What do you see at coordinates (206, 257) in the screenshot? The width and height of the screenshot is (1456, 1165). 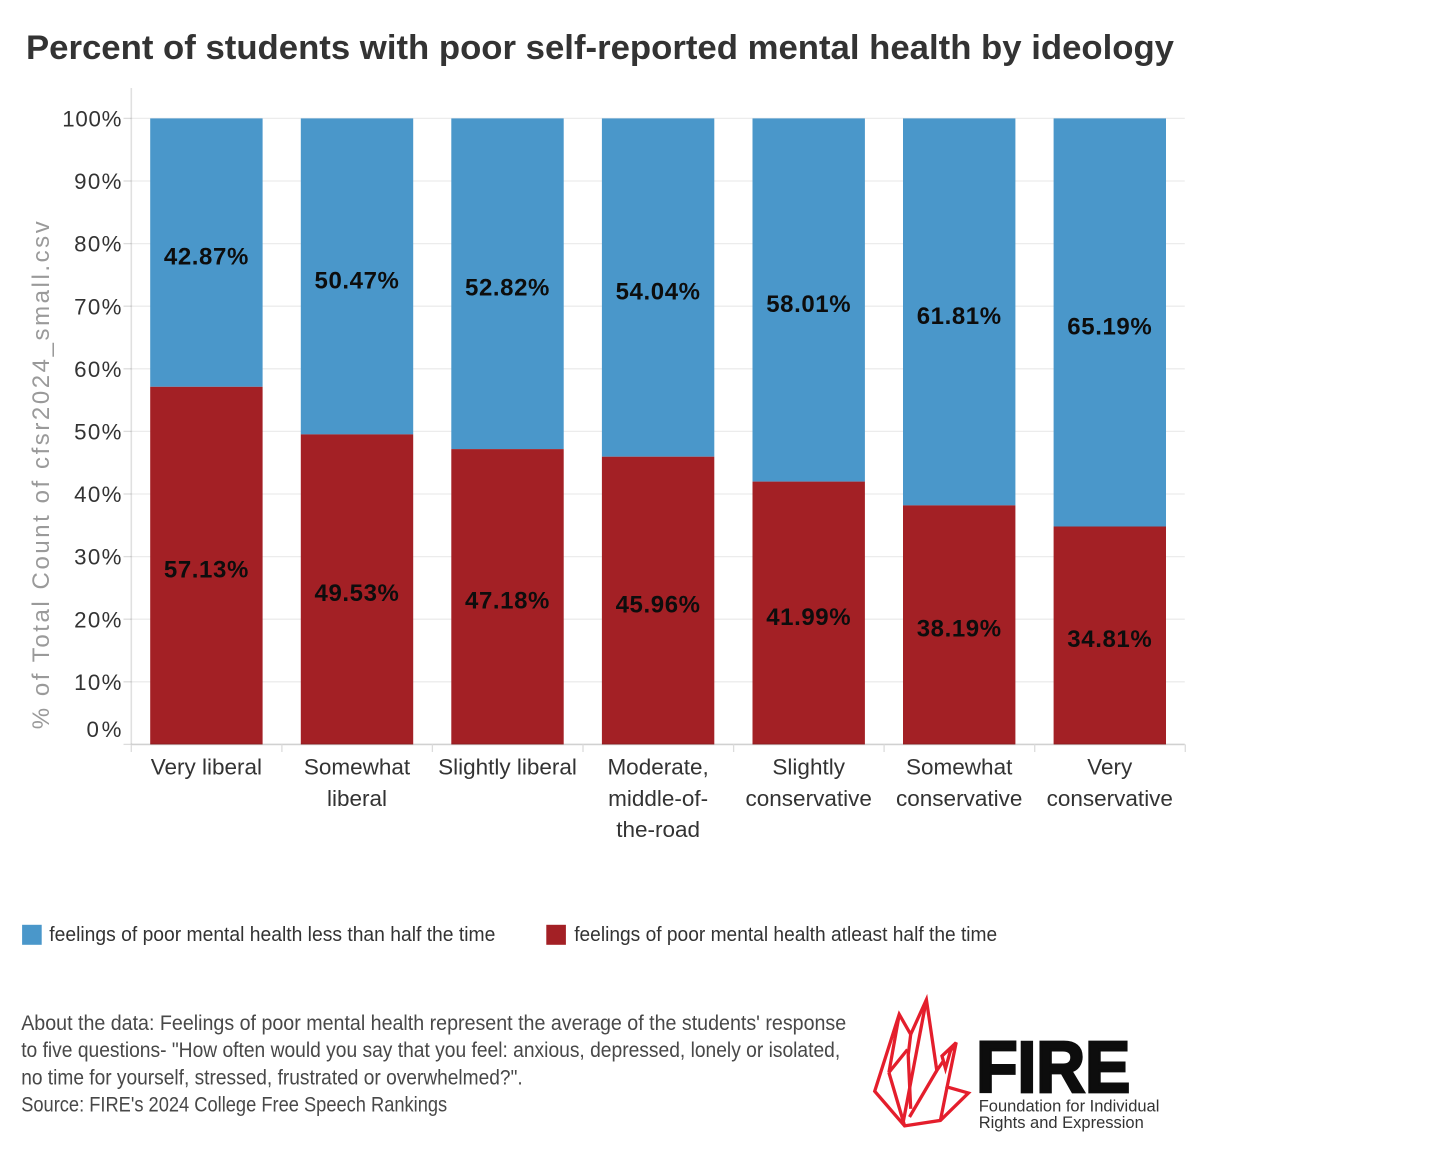 I see `svg-text: 42.87%` at bounding box center [206, 257].